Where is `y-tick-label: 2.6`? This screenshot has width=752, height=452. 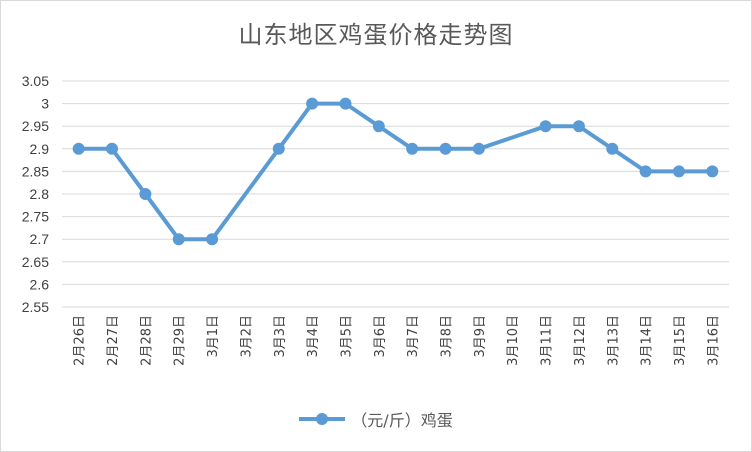
y-tick-label: 2.6 is located at coordinates (40, 284).